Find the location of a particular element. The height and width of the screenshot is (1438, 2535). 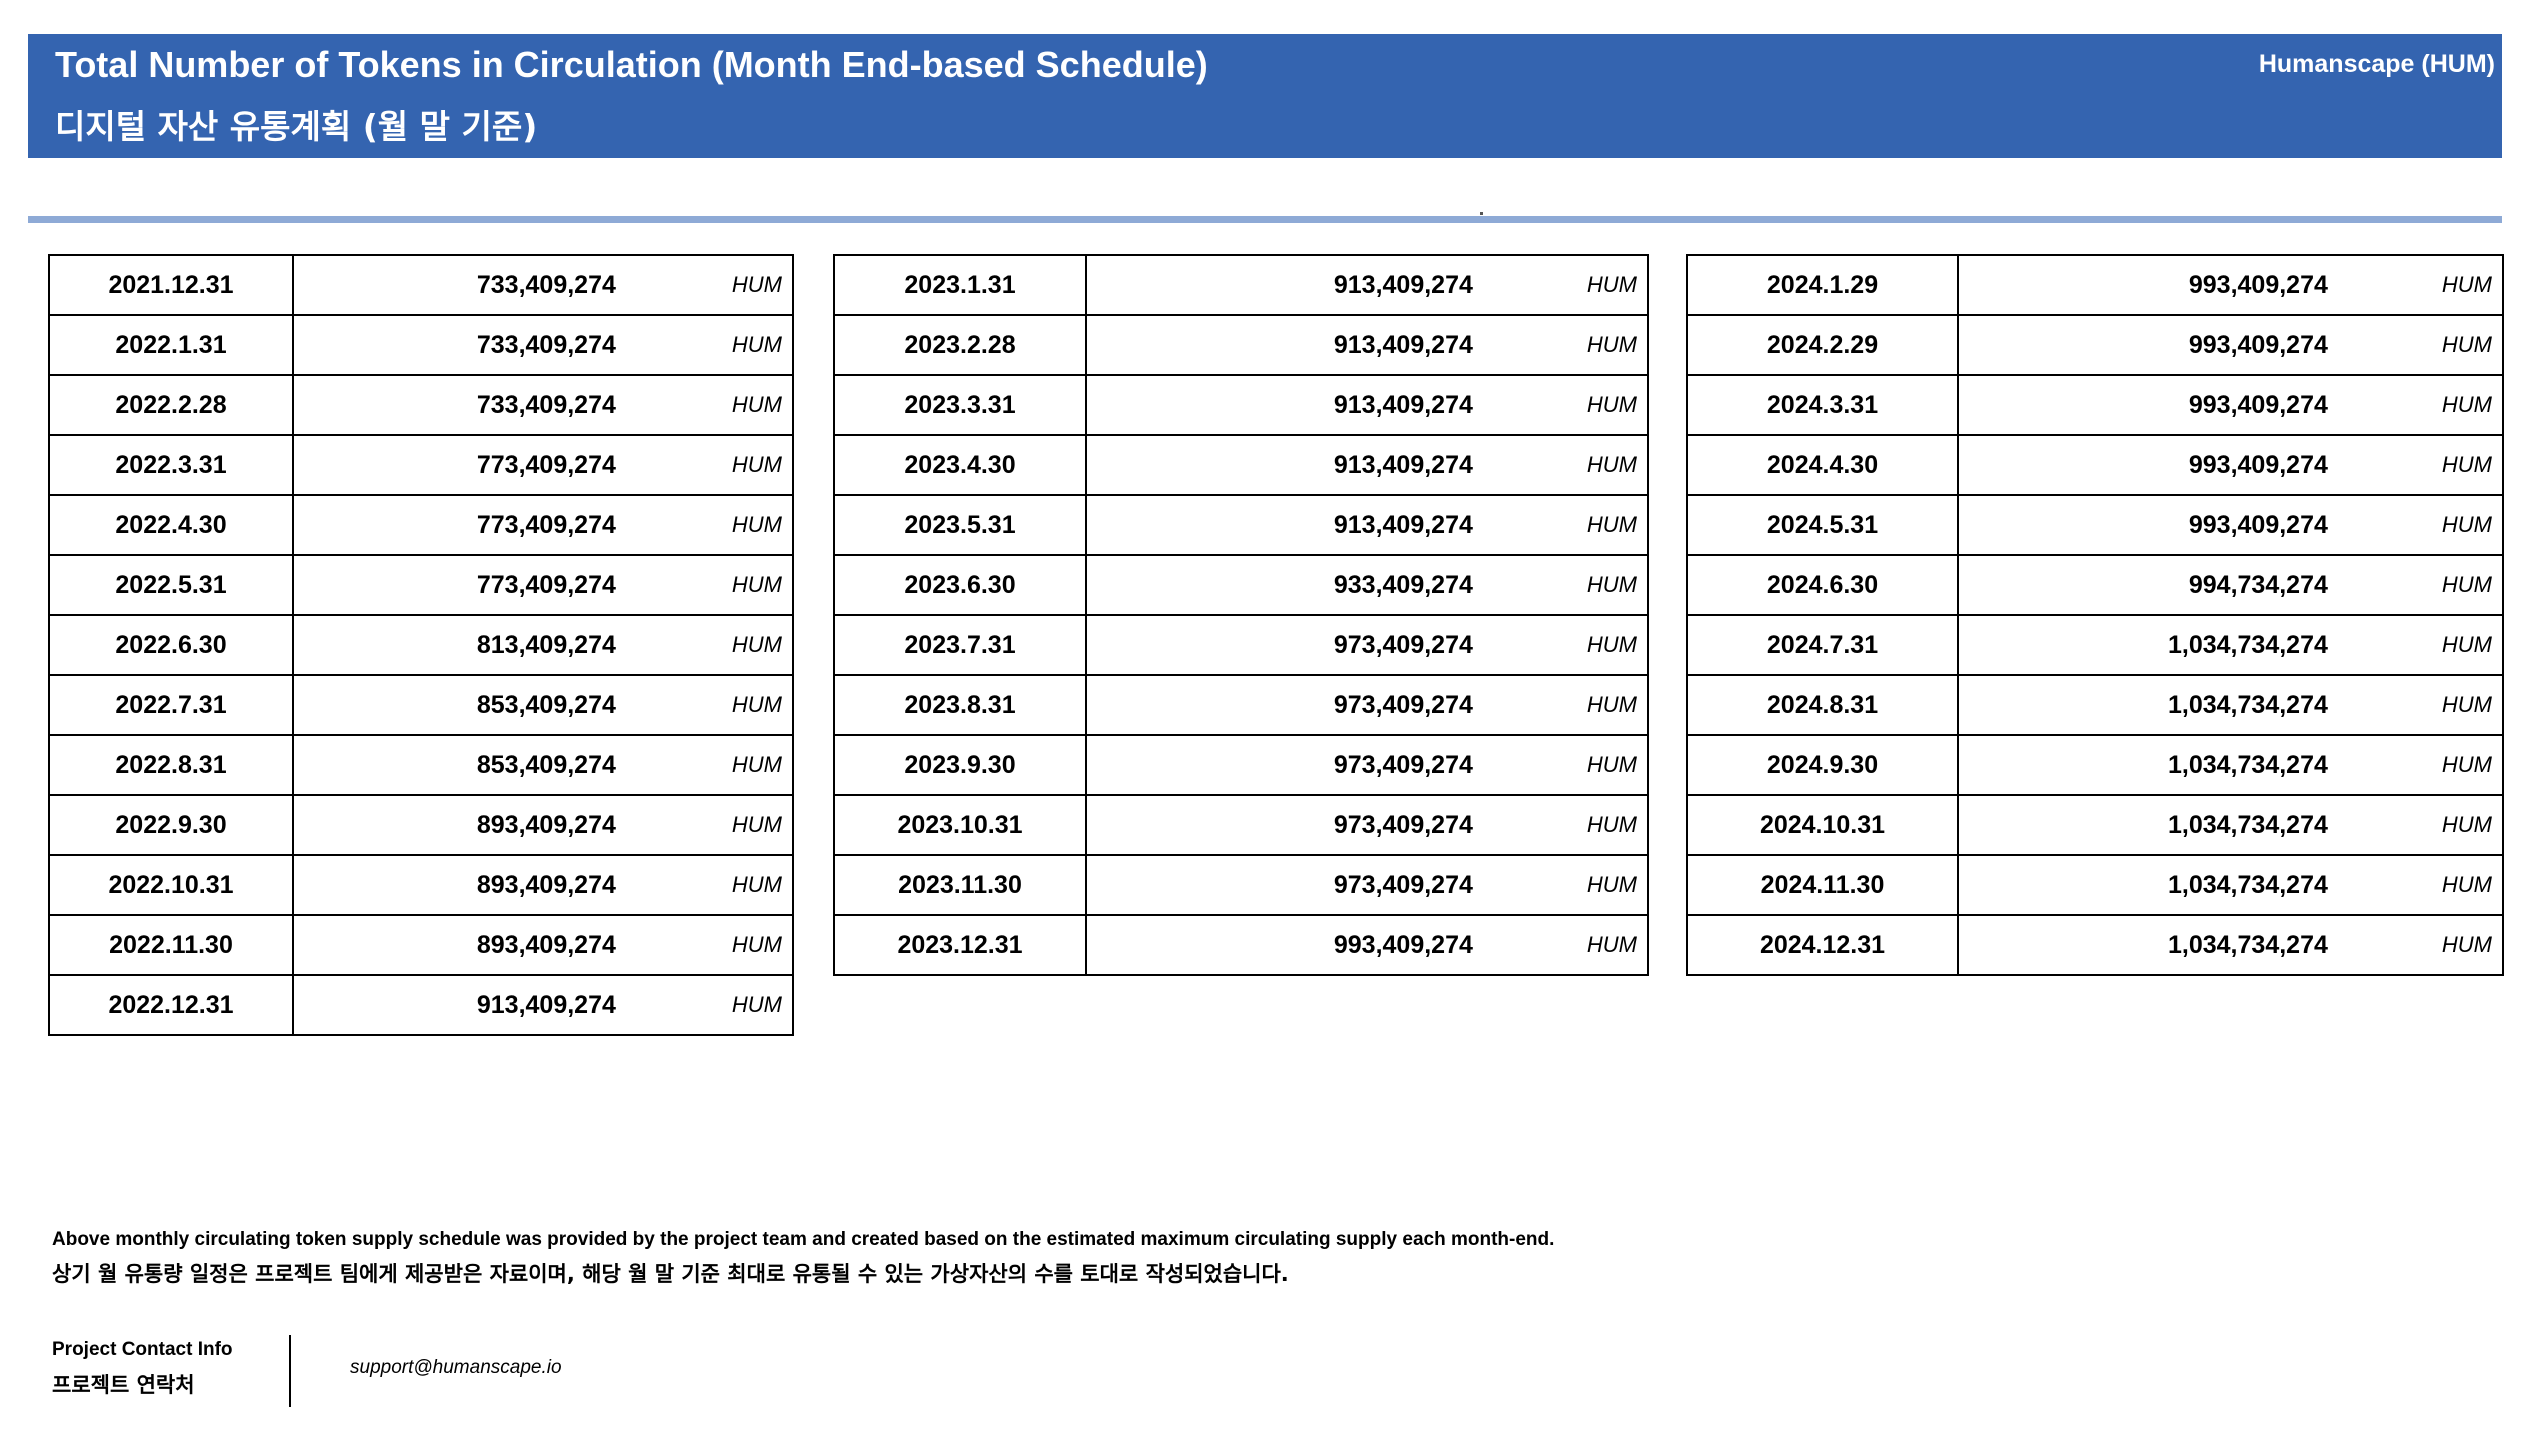

table-row: 2024.12.31 1,034,734,274 HUM is located at coordinates (2095, 945).